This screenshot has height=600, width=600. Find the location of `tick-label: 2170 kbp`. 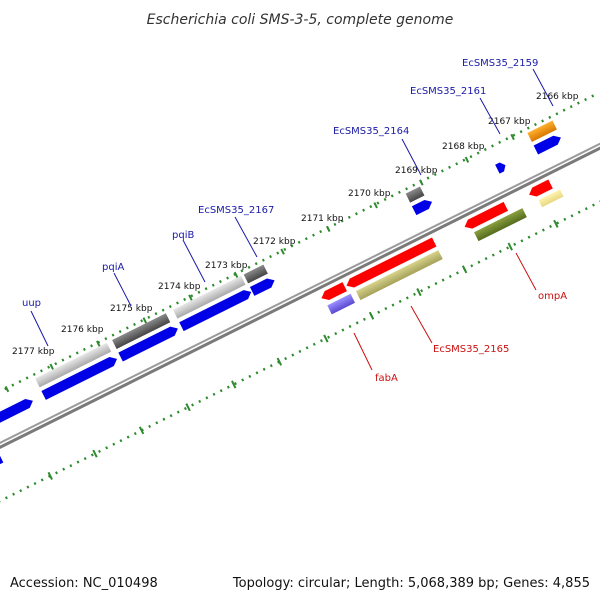

tick-label: 2170 kbp is located at coordinates (369, 194).